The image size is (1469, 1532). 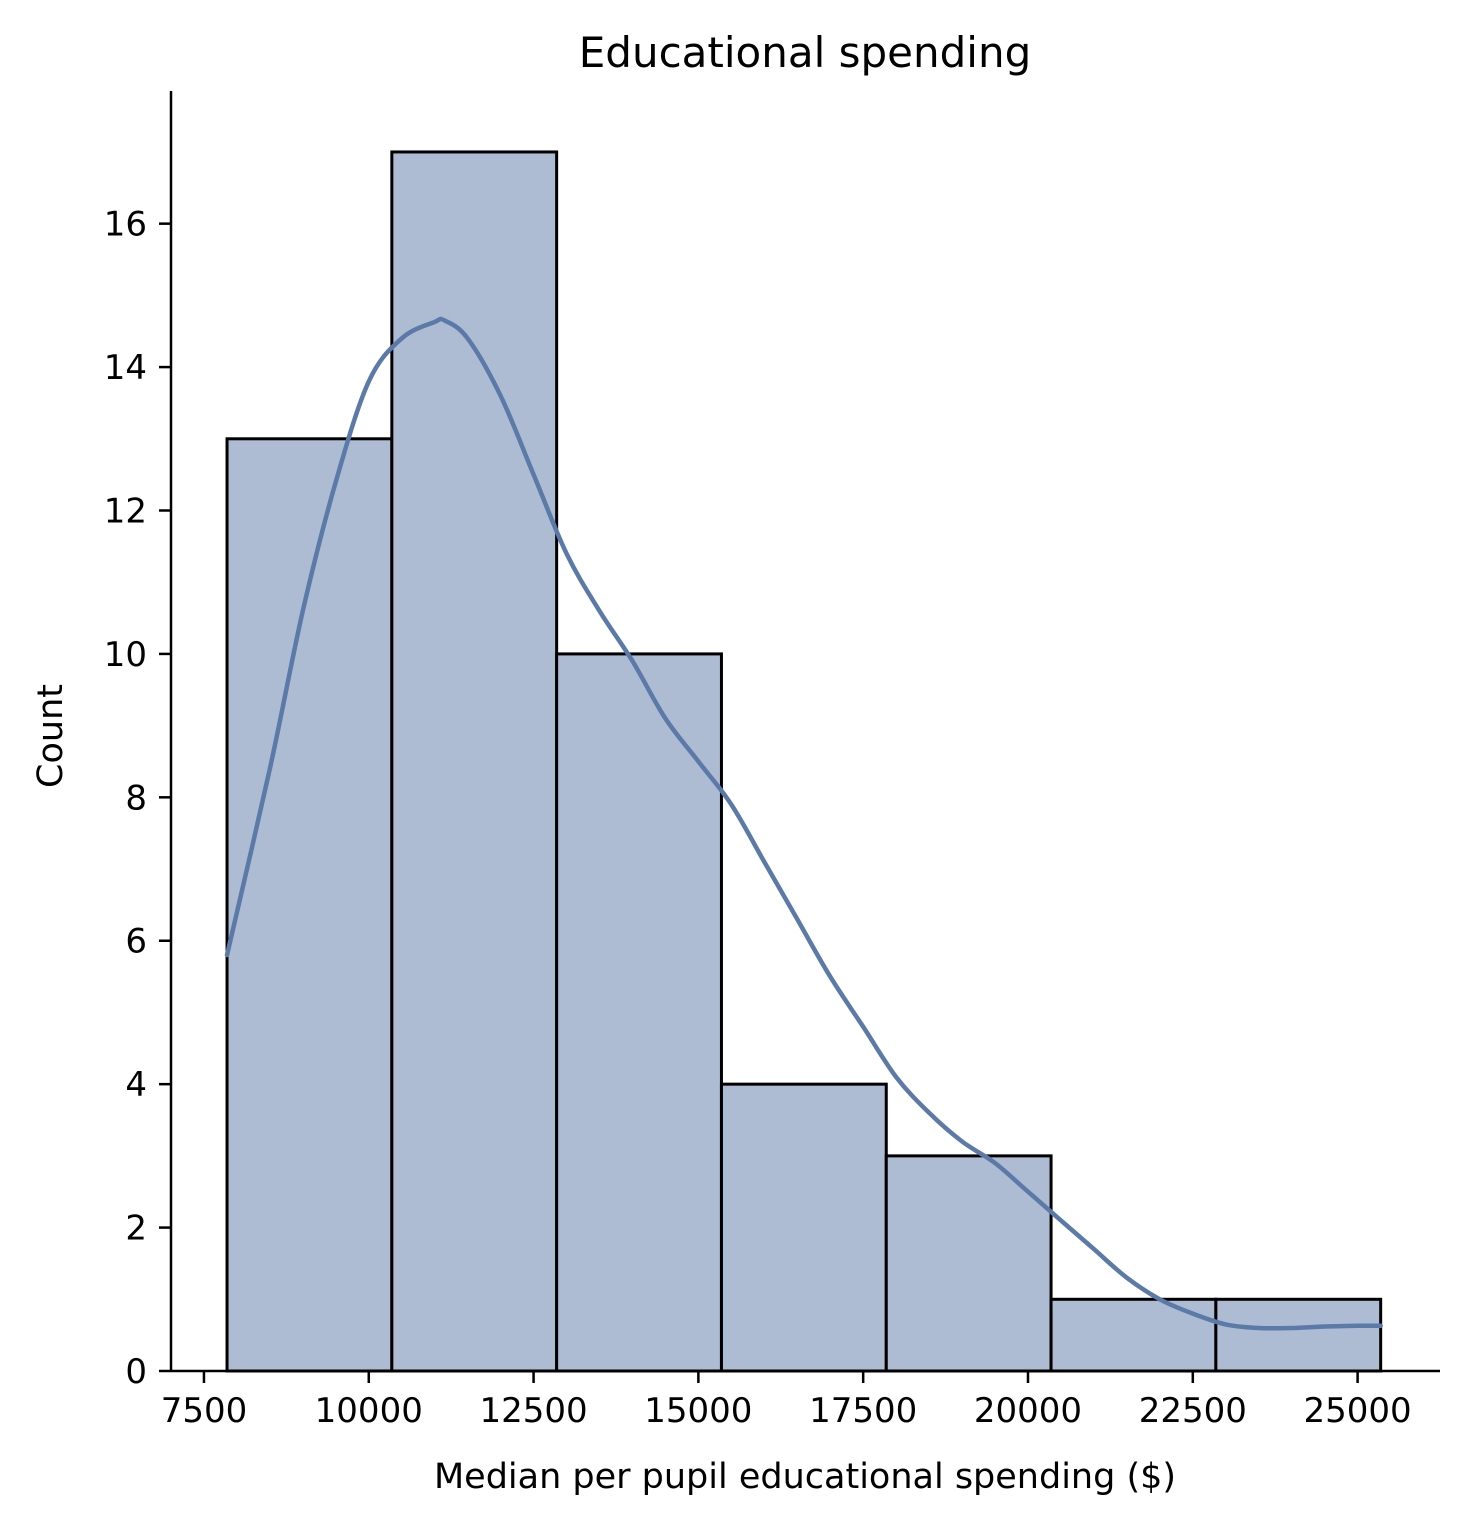 What do you see at coordinates (1358, 1411) in the screenshot?
I see `x-tick-label: 25000` at bounding box center [1358, 1411].